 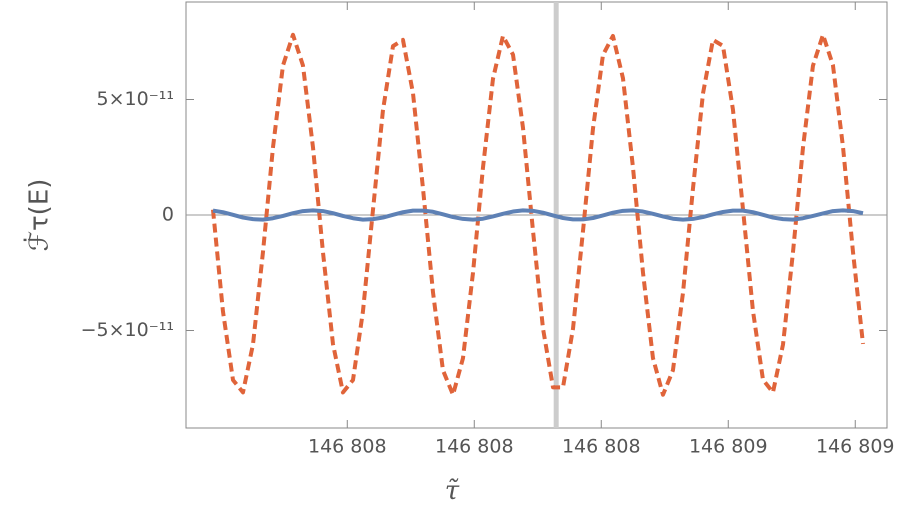 What do you see at coordinates (127, 330) in the screenshot?
I see `y-tick-label: −5×10⁻¹¹` at bounding box center [127, 330].